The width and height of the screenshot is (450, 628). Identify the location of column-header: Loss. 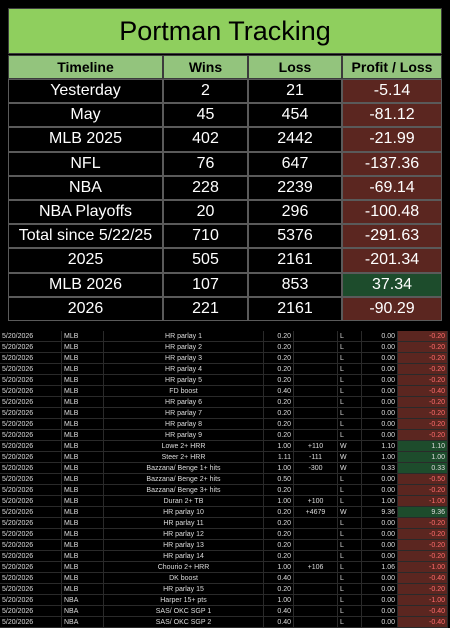
(295, 67).